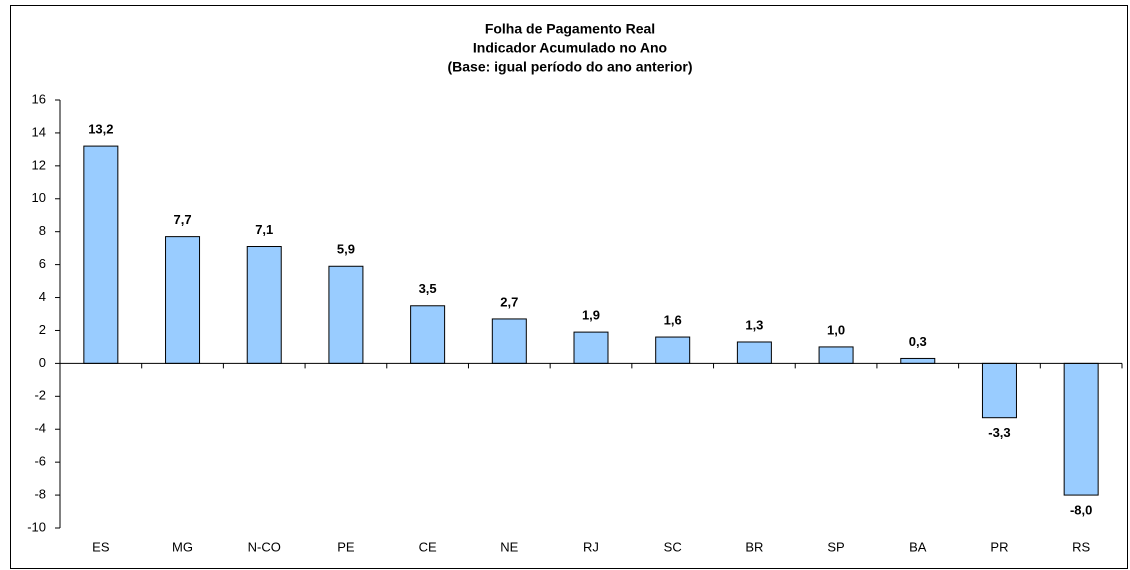 The height and width of the screenshot is (570, 1130). I want to click on chart-title: (Base: igual período do ano anterior), so click(569, 67).